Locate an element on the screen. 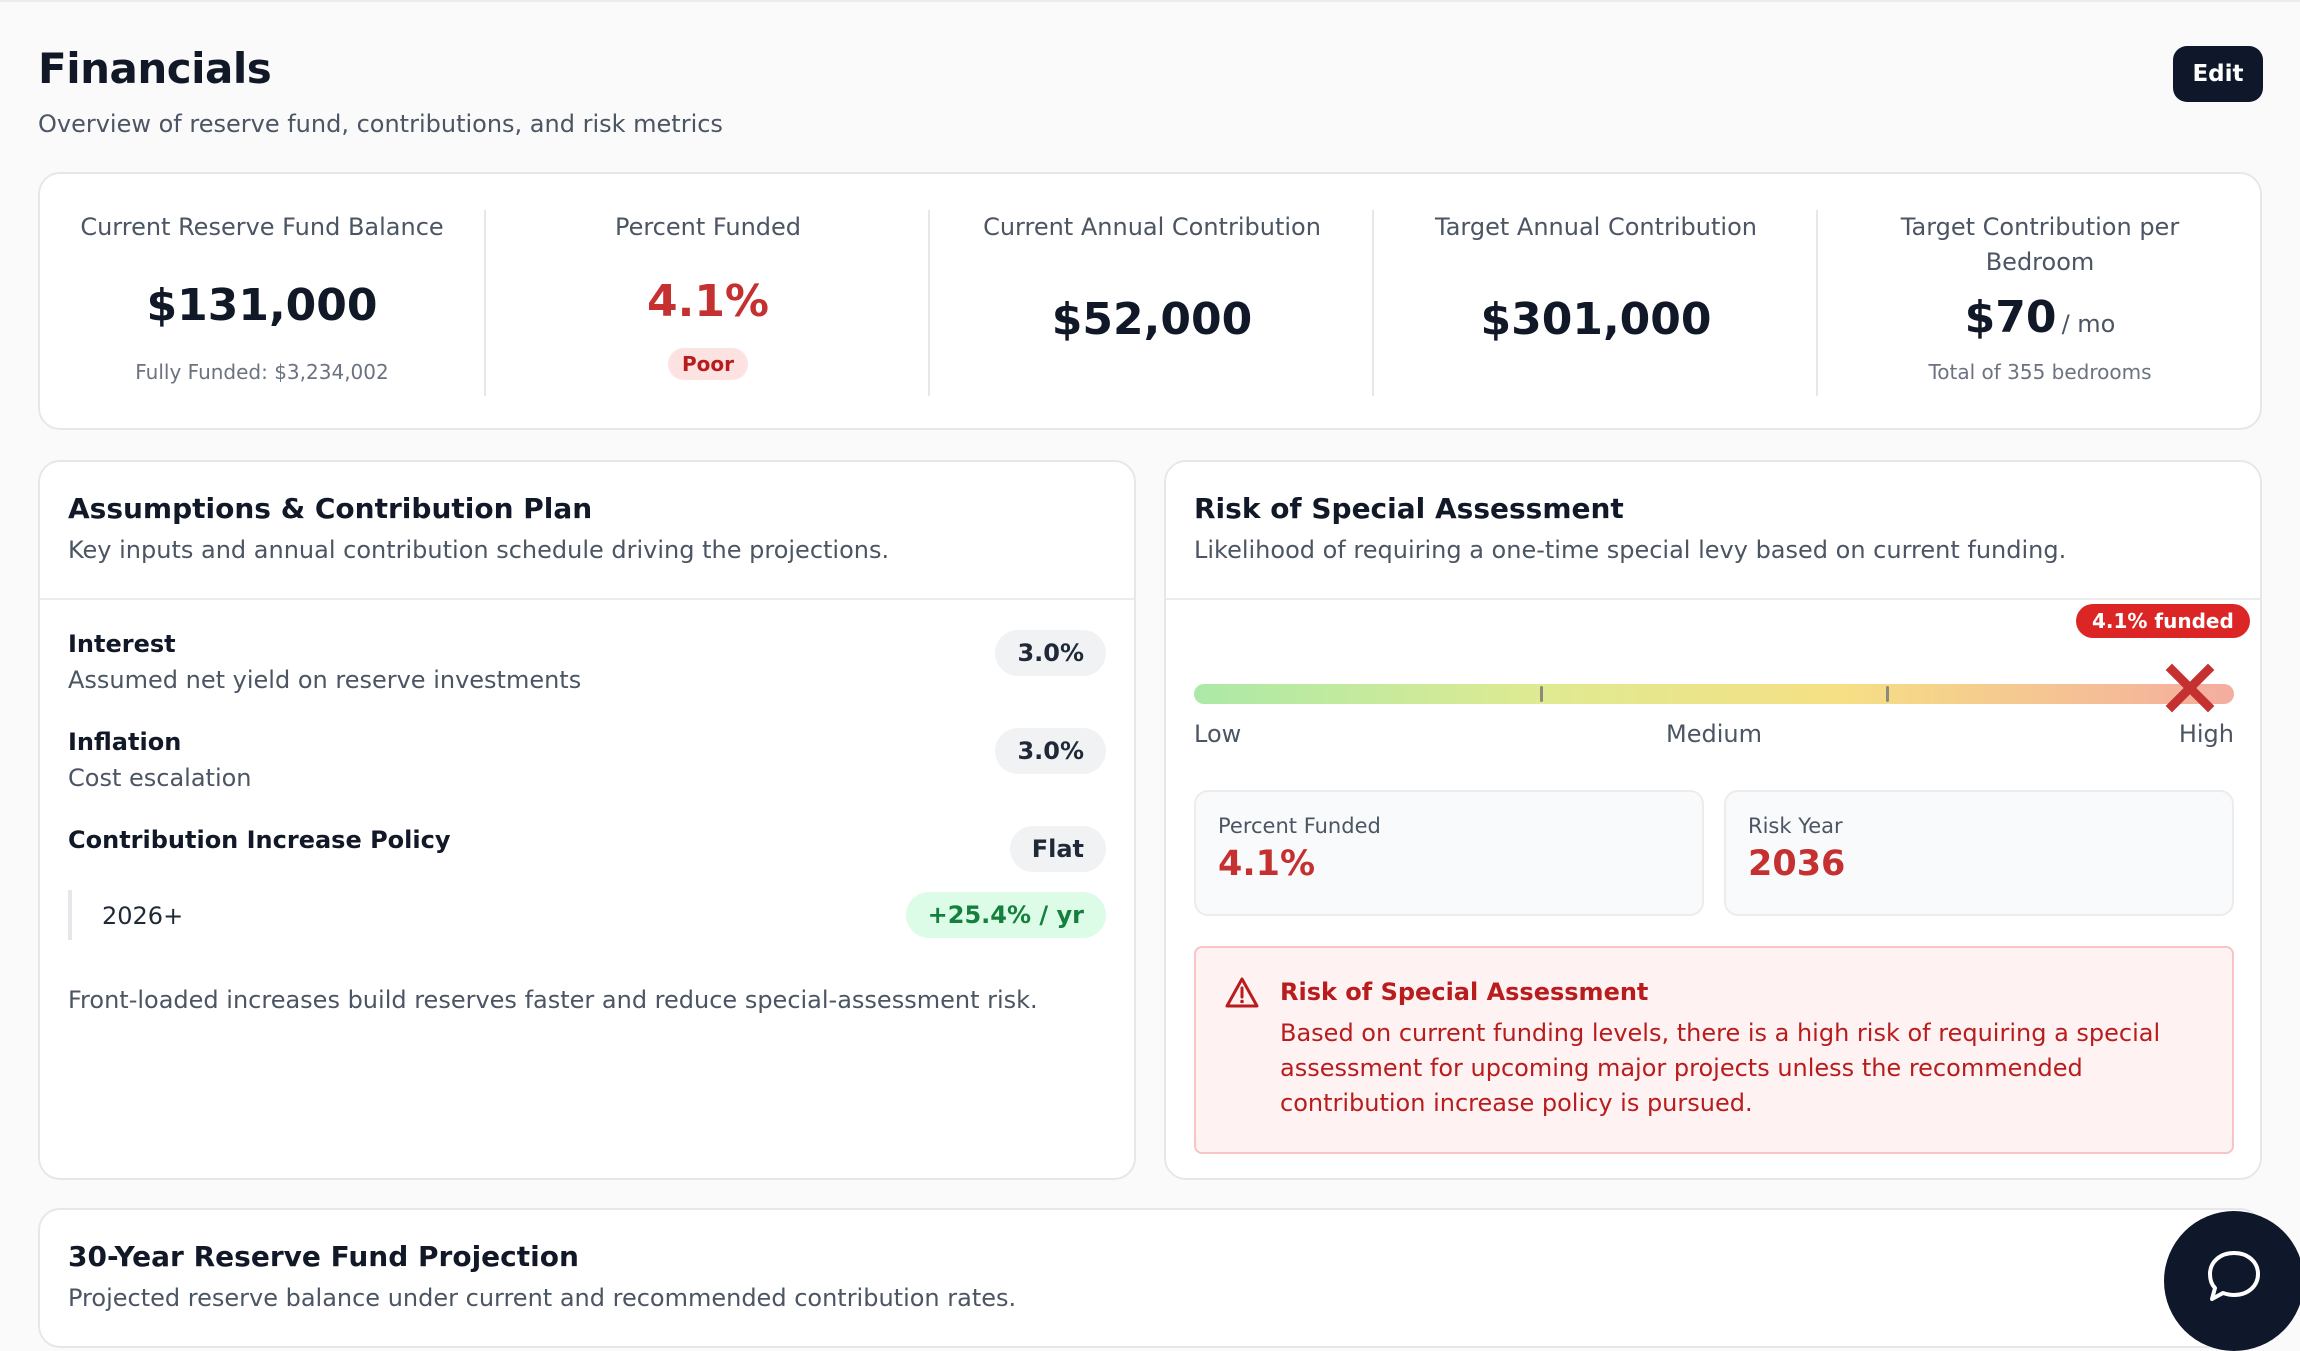  funded-badge: 4.1% funded is located at coordinates (2163, 621).